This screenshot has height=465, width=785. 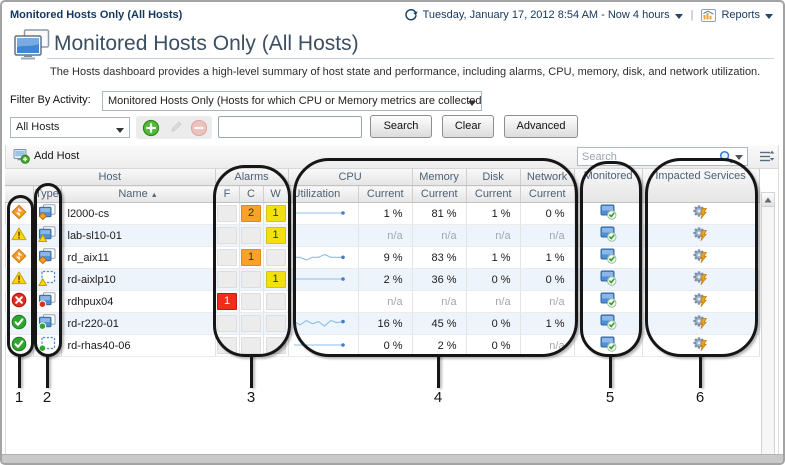 What do you see at coordinates (493, 301) in the screenshot?
I see `disk-current-cell: n/a` at bounding box center [493, 301].